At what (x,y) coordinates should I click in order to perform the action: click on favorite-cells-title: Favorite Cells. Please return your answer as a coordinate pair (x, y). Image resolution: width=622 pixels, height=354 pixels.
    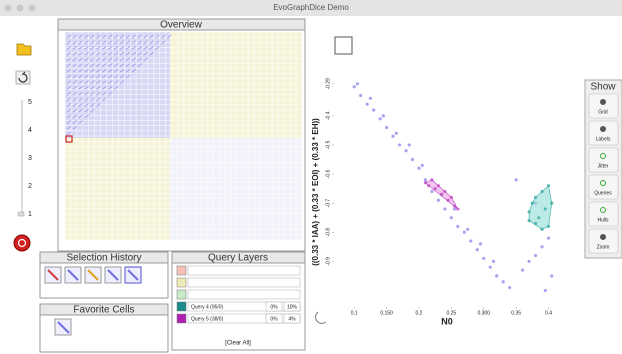
    Looking at the image, I should click on (103, 310).